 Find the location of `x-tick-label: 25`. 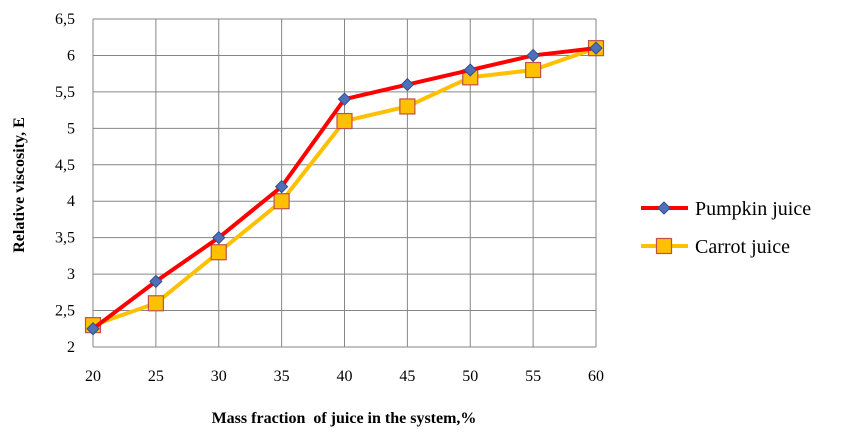

x-tick-label: 25 is located at coordinates (156, 376).